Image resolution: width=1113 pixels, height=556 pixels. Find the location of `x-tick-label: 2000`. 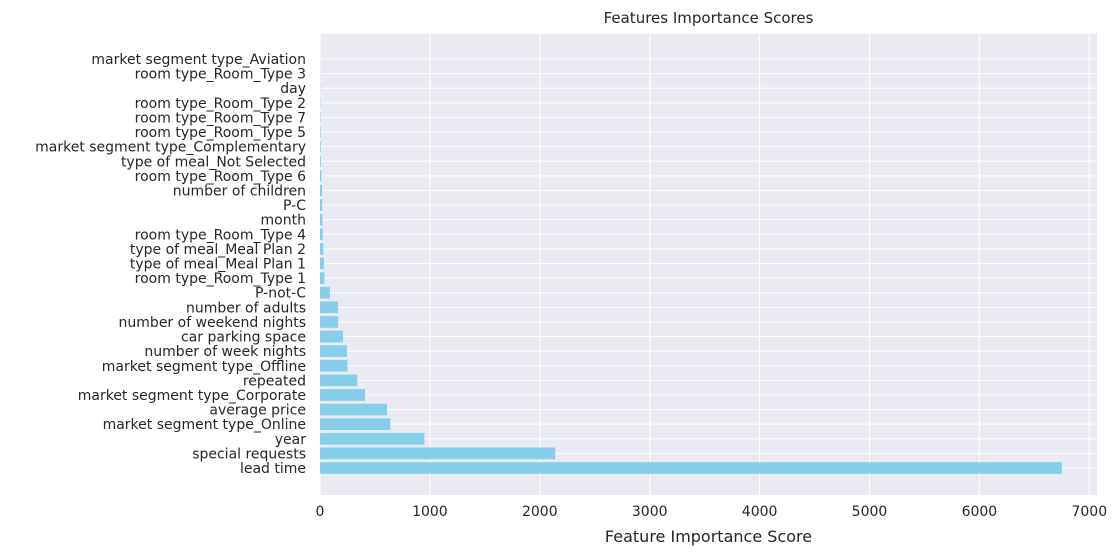

x-tick-label: 2000 is located at coordinates (540, 512).